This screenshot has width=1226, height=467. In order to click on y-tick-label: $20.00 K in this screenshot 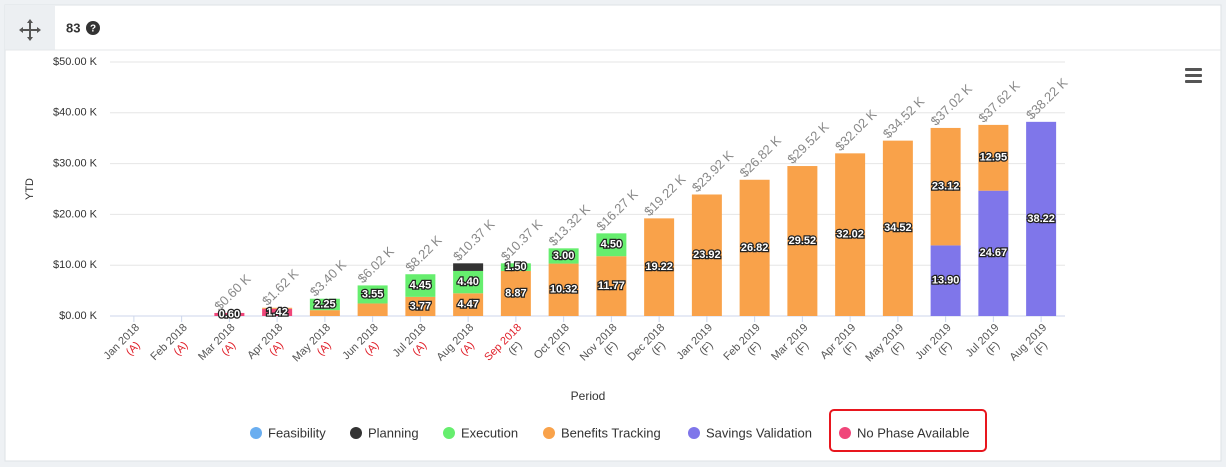, I will do `click(75, 214)`.